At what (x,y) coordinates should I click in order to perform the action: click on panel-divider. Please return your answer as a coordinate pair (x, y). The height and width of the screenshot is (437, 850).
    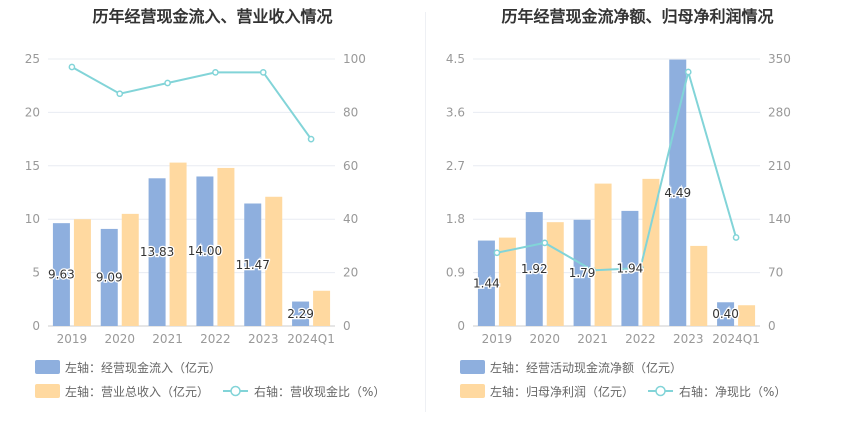
    Looking at the image, I should click on (425, 212).